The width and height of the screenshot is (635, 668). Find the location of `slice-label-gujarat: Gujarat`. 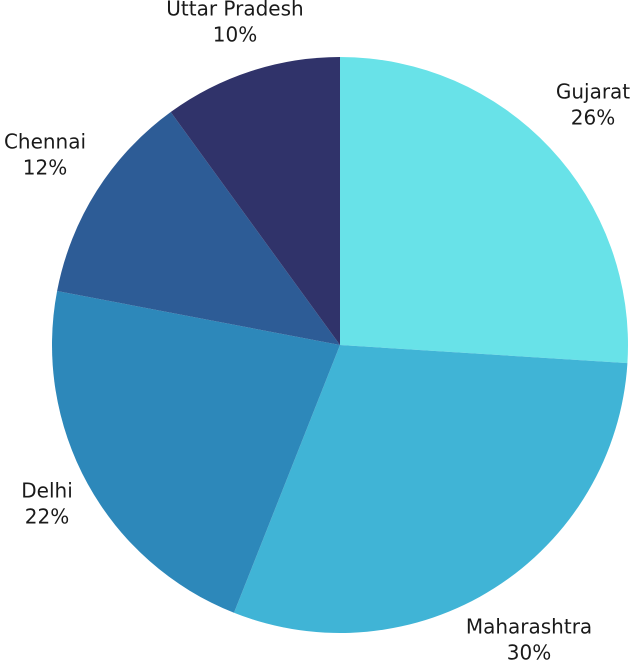

slice-label-gujarat: Gujarat is located at coordinates (593, 92).